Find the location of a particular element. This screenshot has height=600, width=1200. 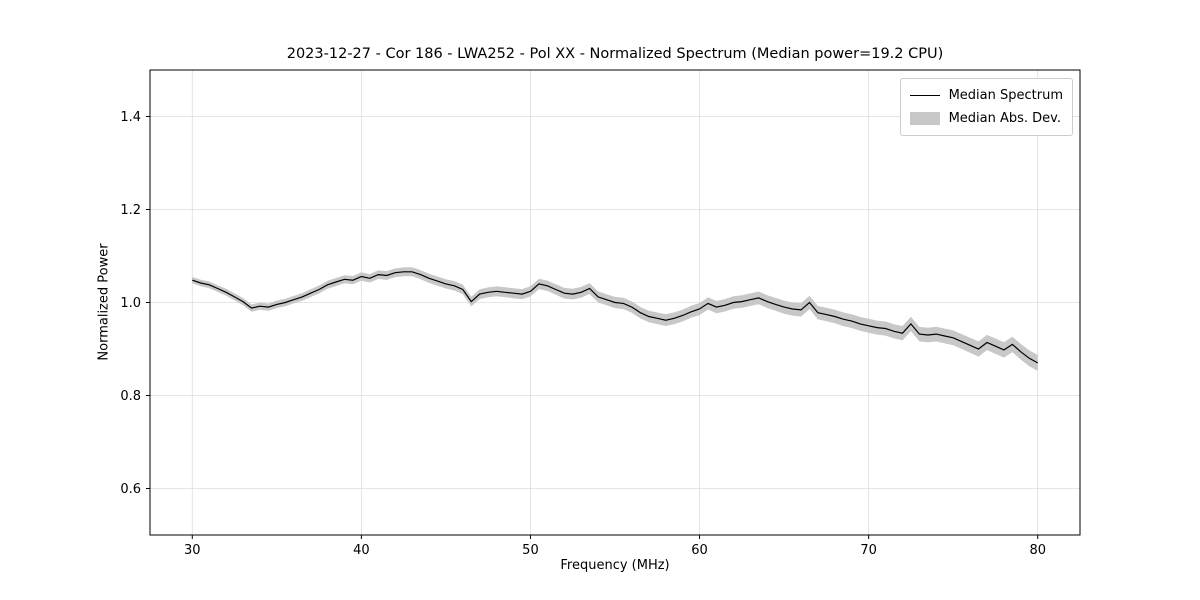

legend: Median Spectrum Median Abs. Dev. is located at coordinates (986, 107).